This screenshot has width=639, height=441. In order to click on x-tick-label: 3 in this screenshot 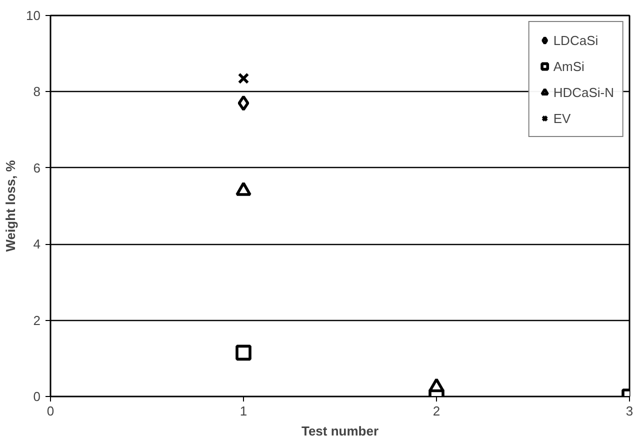, I will do `click(630, 411)`.